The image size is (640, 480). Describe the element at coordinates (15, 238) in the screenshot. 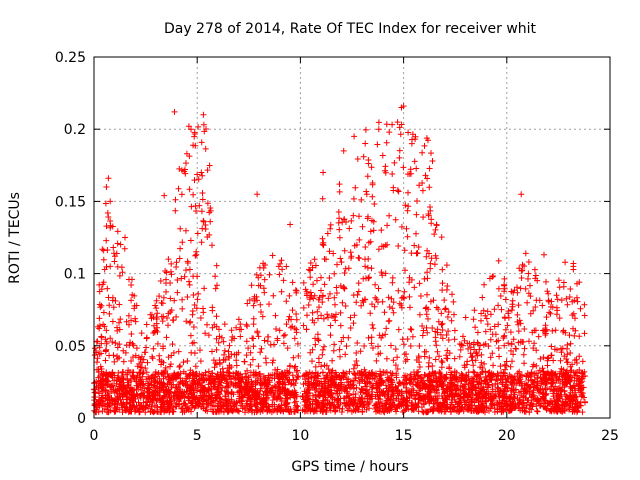

I see `y-axis-label: ROTI / TECUs` at that location.